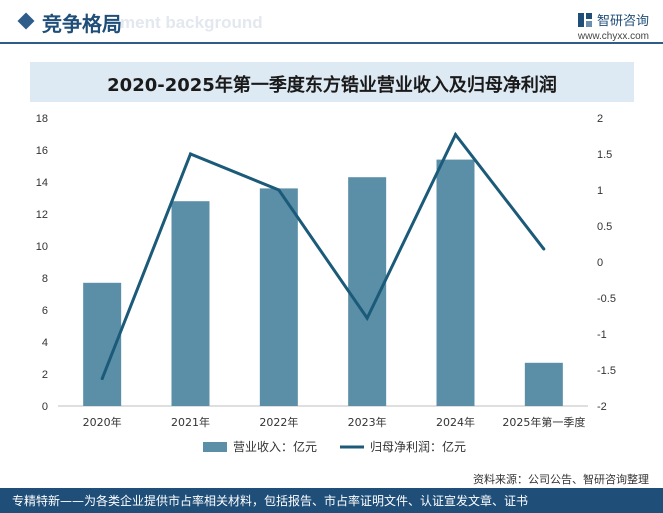  Describe the element at coordinates (604, 155) in the screenshot. I see `right-axis-tick-label: 1.5` at that location.